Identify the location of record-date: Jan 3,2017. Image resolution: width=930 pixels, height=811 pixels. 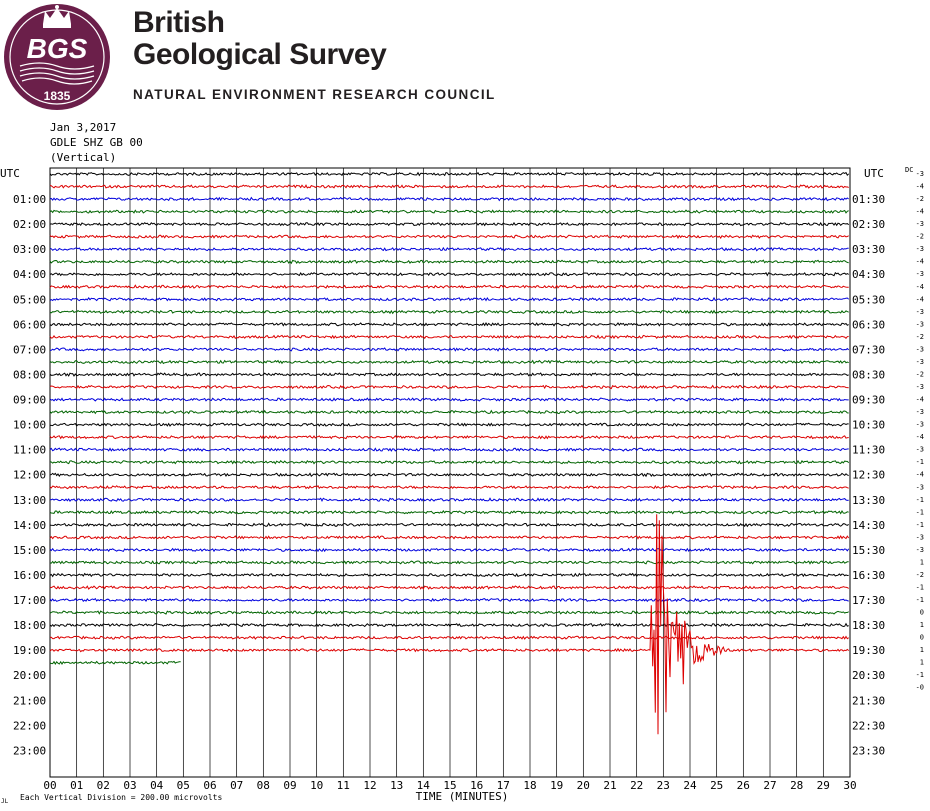
(83, 127).